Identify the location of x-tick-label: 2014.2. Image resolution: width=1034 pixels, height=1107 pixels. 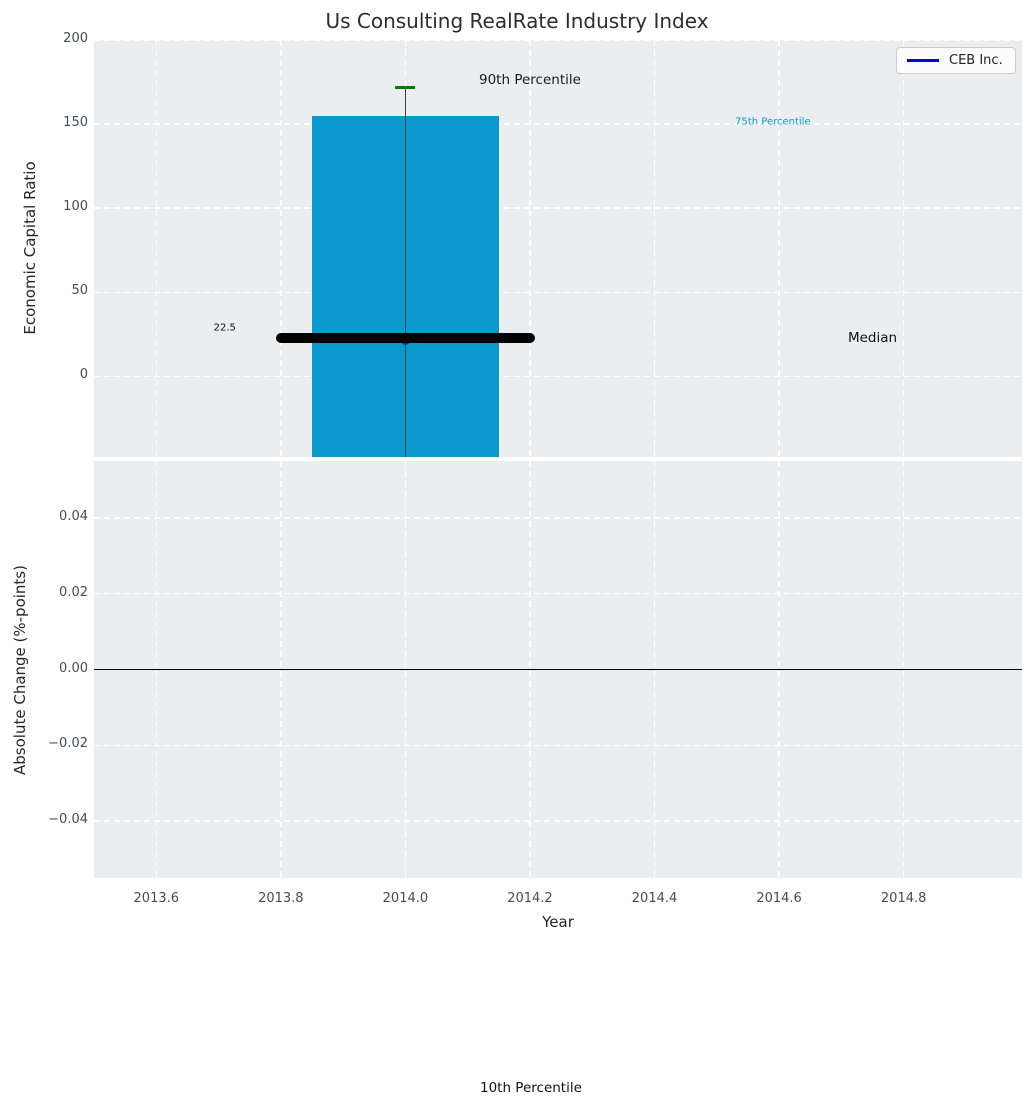
(530, 898).